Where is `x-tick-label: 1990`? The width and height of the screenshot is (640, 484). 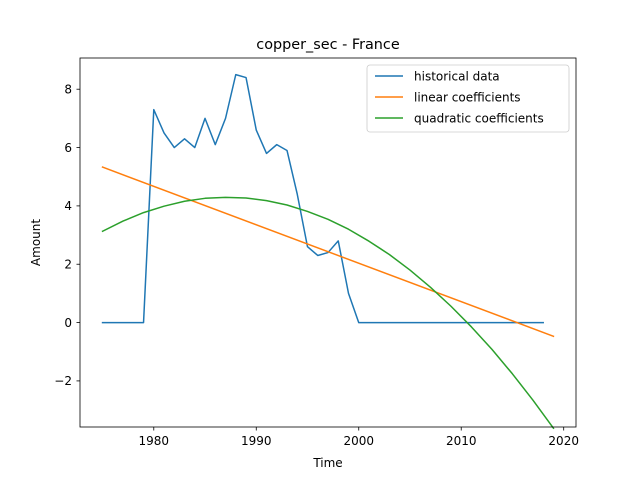
x-tick-label: 1990 is located at coordinates (256, 441).